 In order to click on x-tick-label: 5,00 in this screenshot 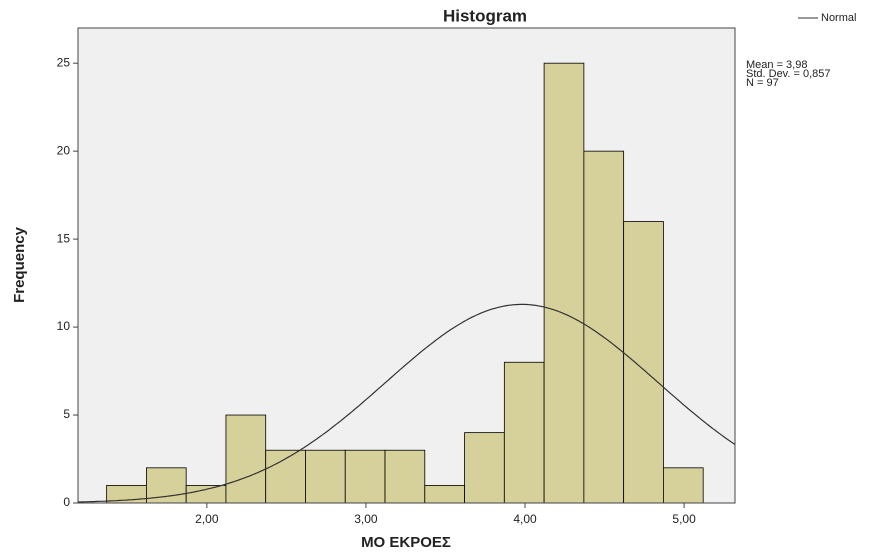, I will do `click(684, 519)`.